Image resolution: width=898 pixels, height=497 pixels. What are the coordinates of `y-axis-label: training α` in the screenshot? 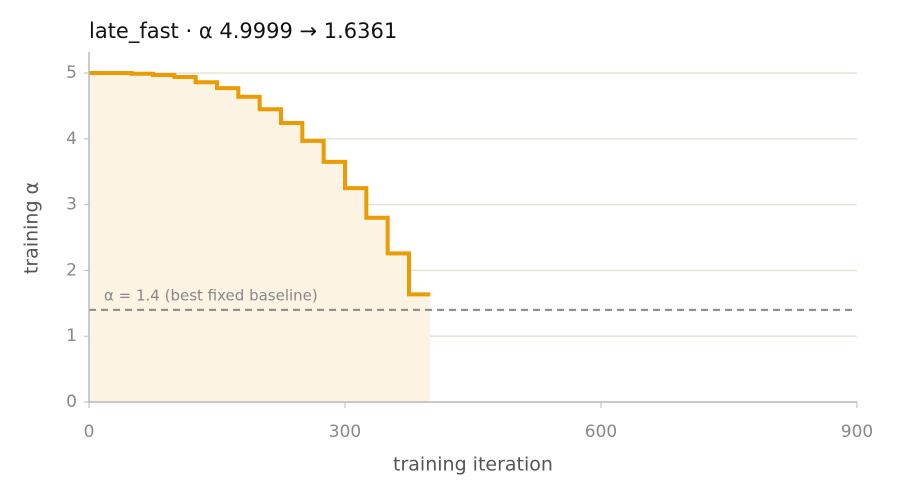 It's located at (32, 228).